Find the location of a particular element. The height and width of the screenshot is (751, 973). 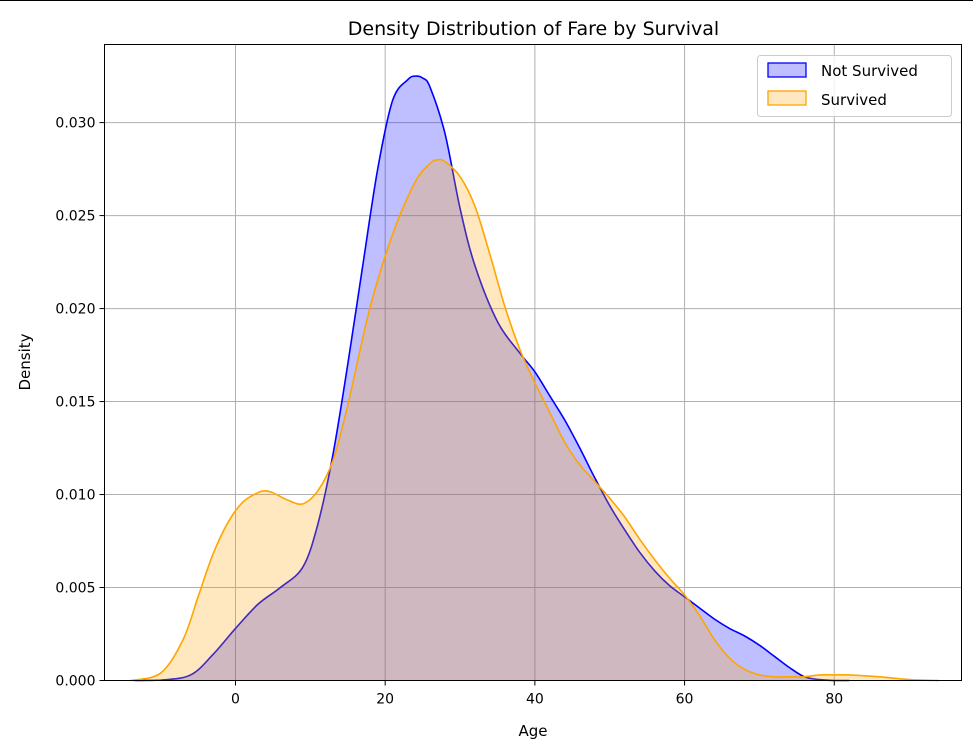

x-tick-label: 0 is located at coordinates (235, 700).